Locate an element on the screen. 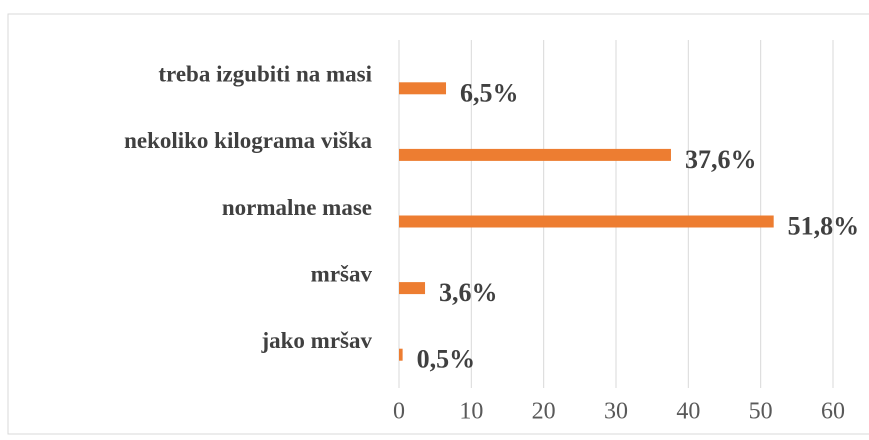 This screenshot has width=869, height=440. value-label: 0,5% is located at coordinates (446, 359).